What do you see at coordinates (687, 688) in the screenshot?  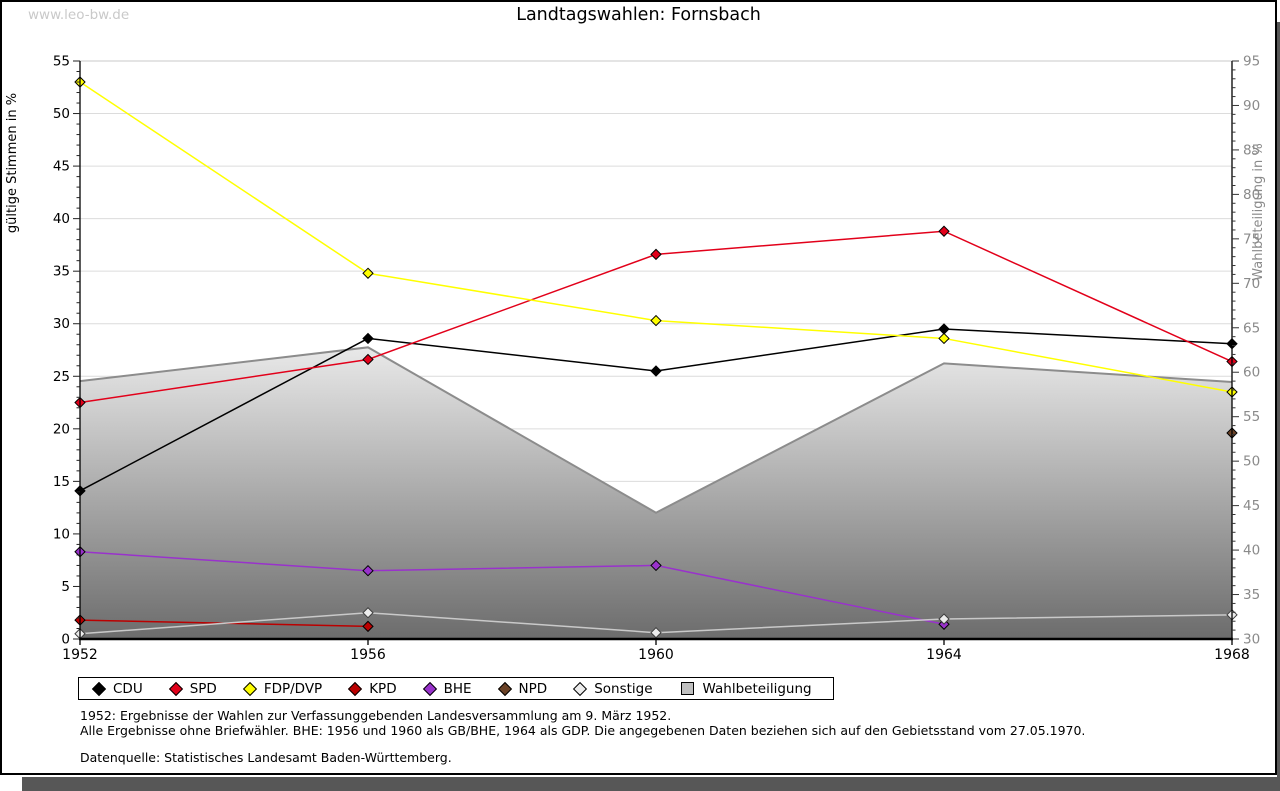 I see `legend-marker-wahlbeteiligung-icon` at bounding box center [687, 688].